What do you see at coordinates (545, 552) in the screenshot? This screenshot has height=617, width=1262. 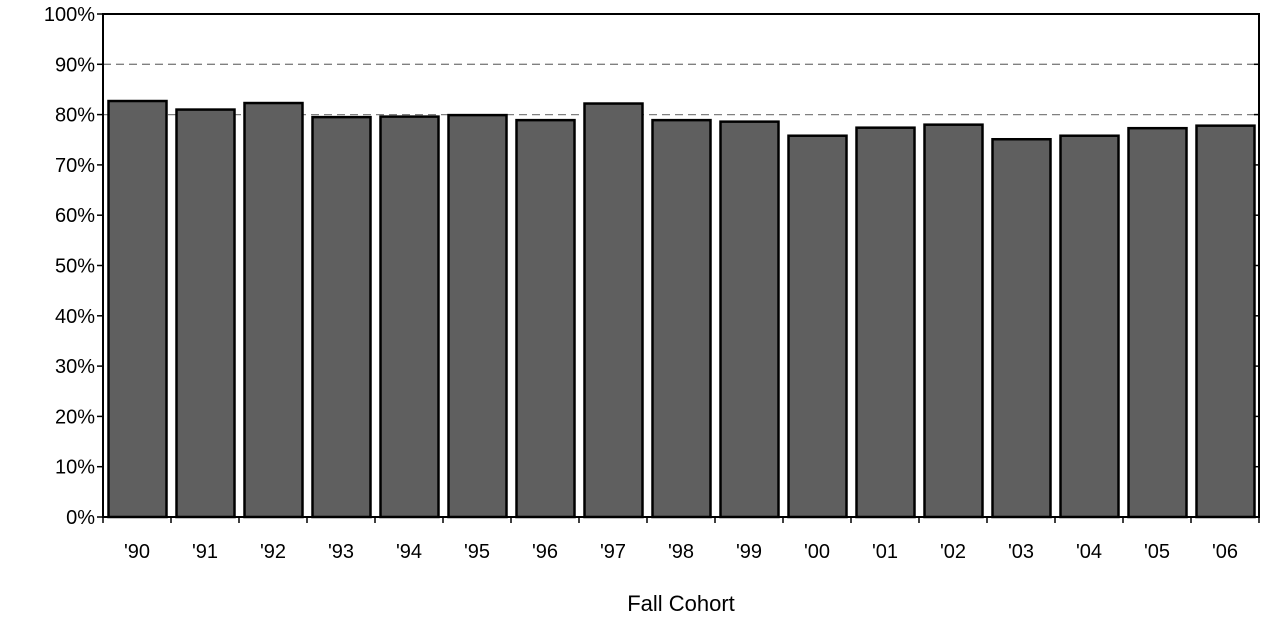 I see `x-tick-label: '96` at bounding box center [545, 552].